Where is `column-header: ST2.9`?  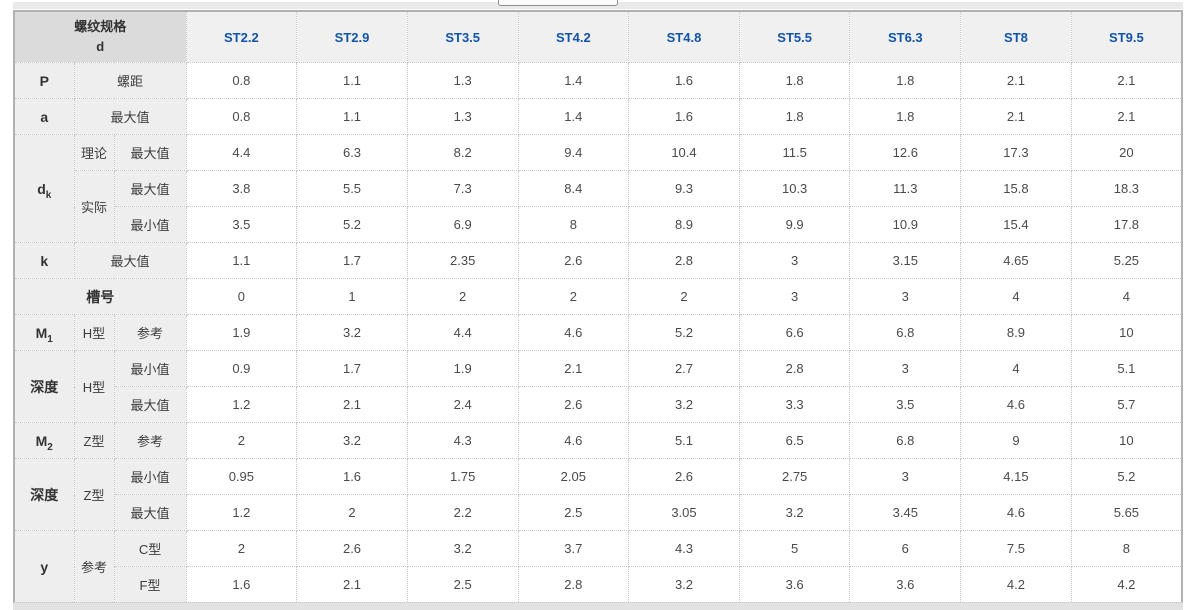 column-header: ST2.9 is located at coordinates (352, 36).